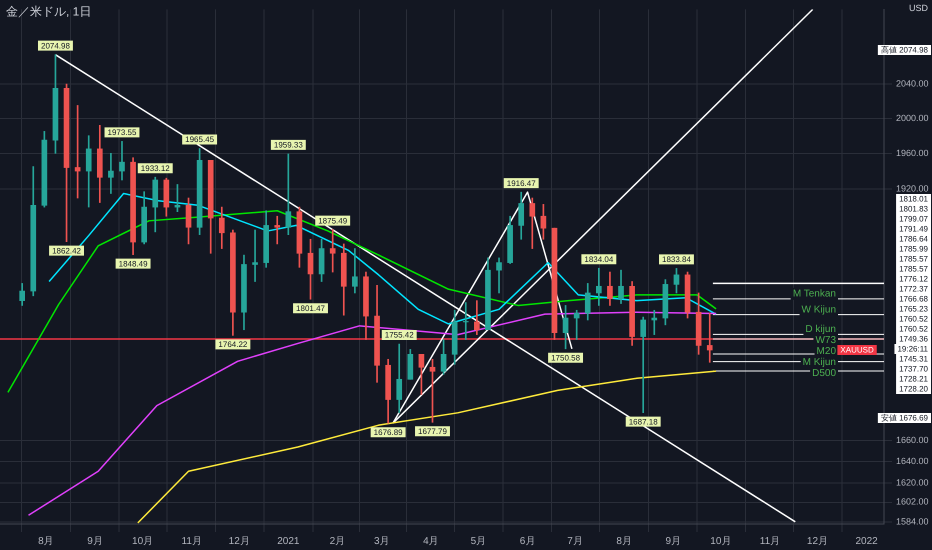 The image size is (932, 550). Describe the element at coordinates (155, 168) in the screenshot. I see `annotation: 1933.12` at that location.